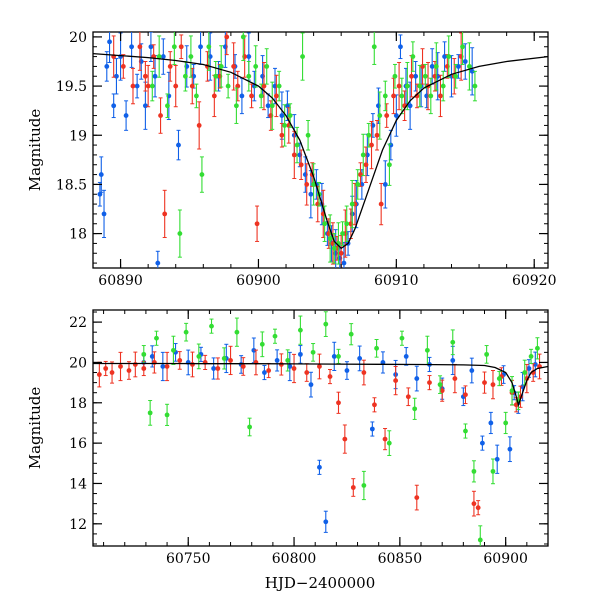 The width and height of the screenshot is (600, 600). What do you see at coordinates (78, 136) in the screenshot?
I see `top-y-tick-label: 19` at bounding box center [78, 136].